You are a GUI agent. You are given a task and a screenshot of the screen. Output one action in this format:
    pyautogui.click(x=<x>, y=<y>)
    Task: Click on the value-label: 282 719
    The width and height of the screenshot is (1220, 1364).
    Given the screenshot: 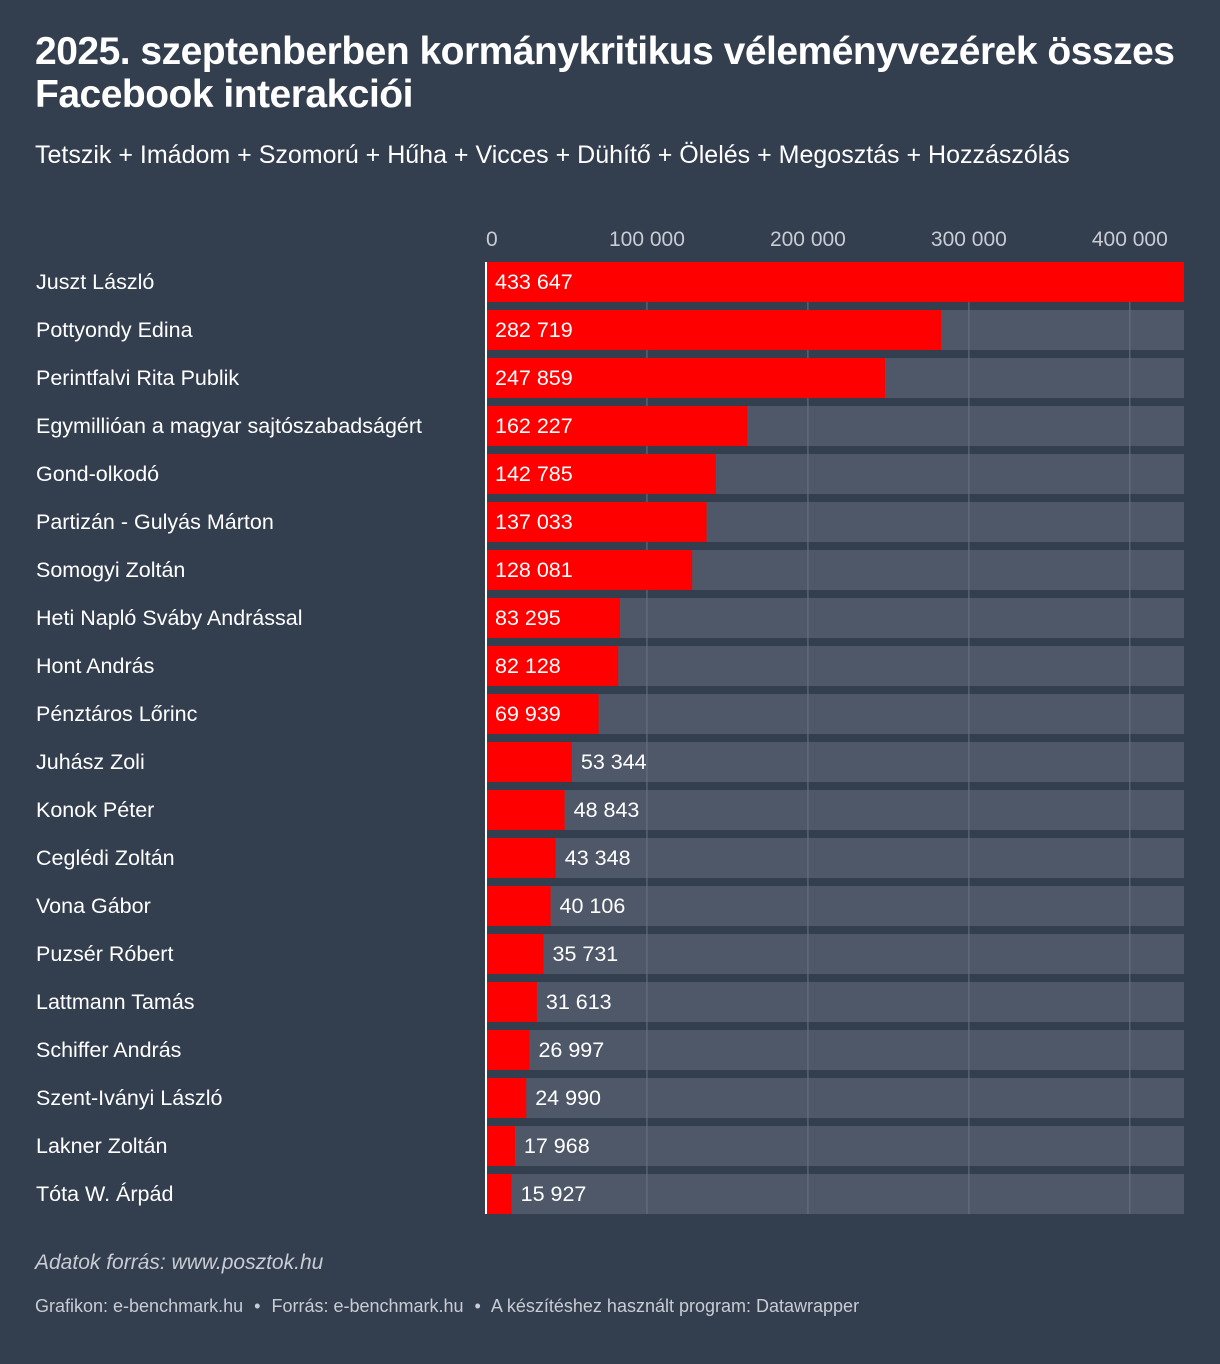 What is the action you would take?
    pyautogui.click(x=534, y=330)
    